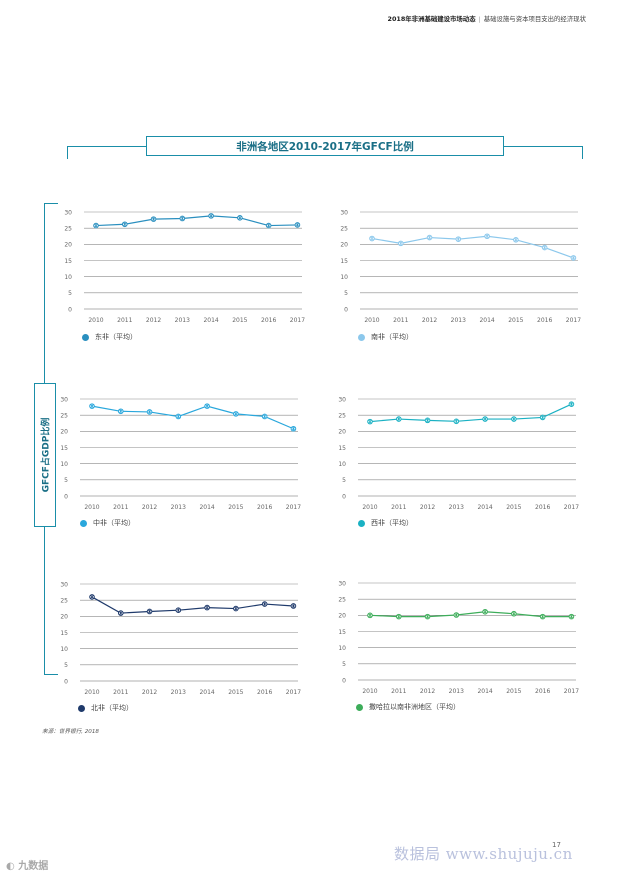  I want to click on page-header: 2018年非洲基础建设市场动态 | 基础设施与资本项目支出的经济现状, so click(487, 18).